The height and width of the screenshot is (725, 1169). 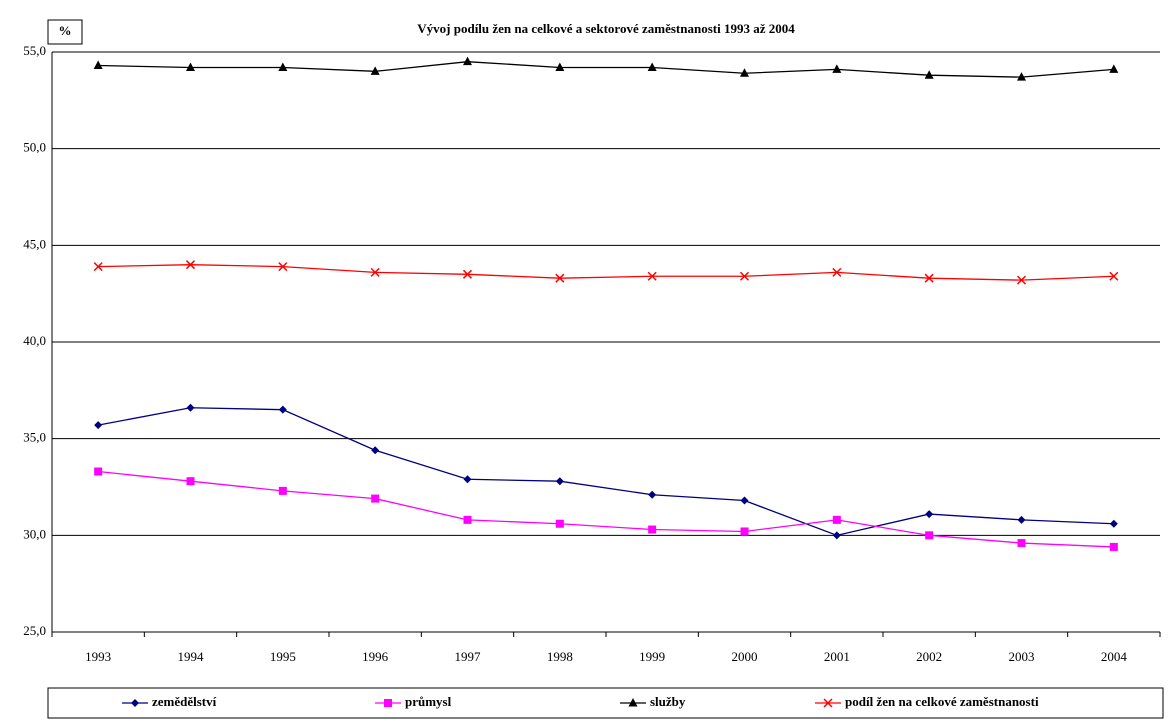 What do you see at coordinates (468, 656) in the screenshot?
I see `x-tick-label: 1997` at bounding box center [468, 656].